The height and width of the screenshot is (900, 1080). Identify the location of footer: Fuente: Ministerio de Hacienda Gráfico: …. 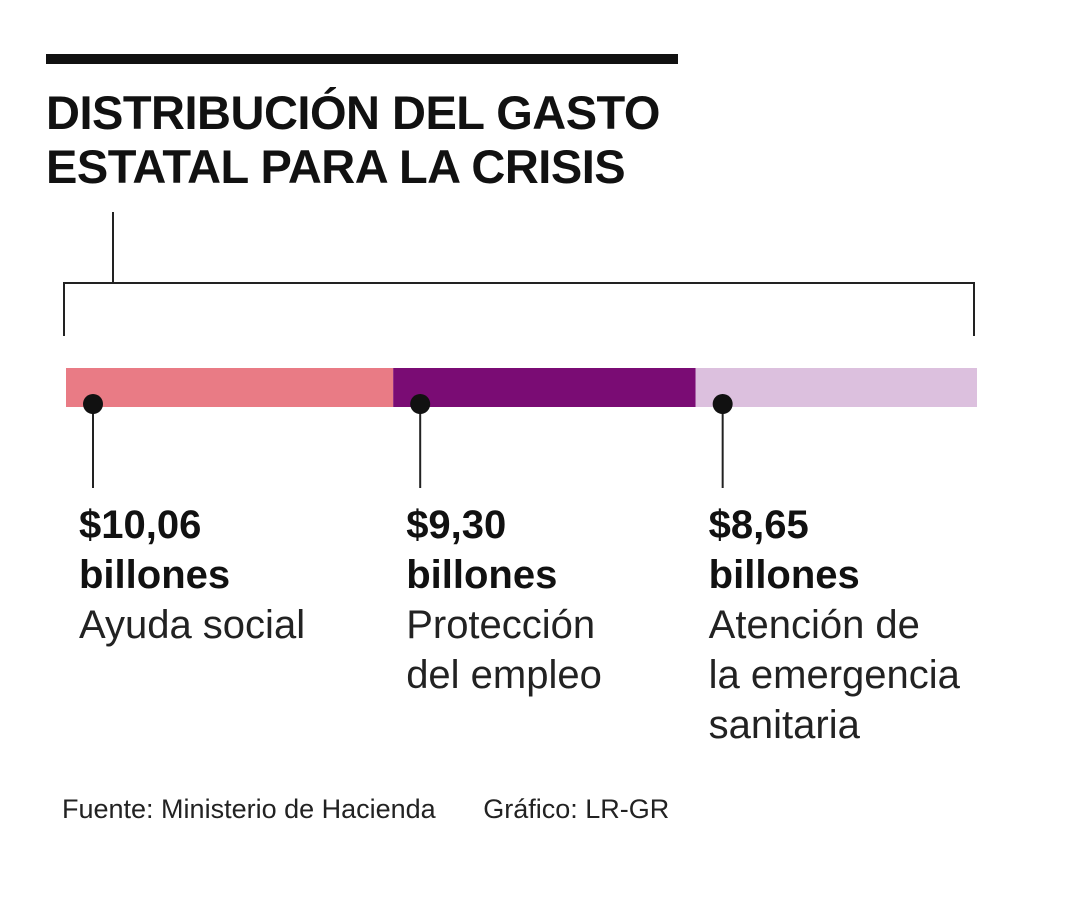
(365, 809).